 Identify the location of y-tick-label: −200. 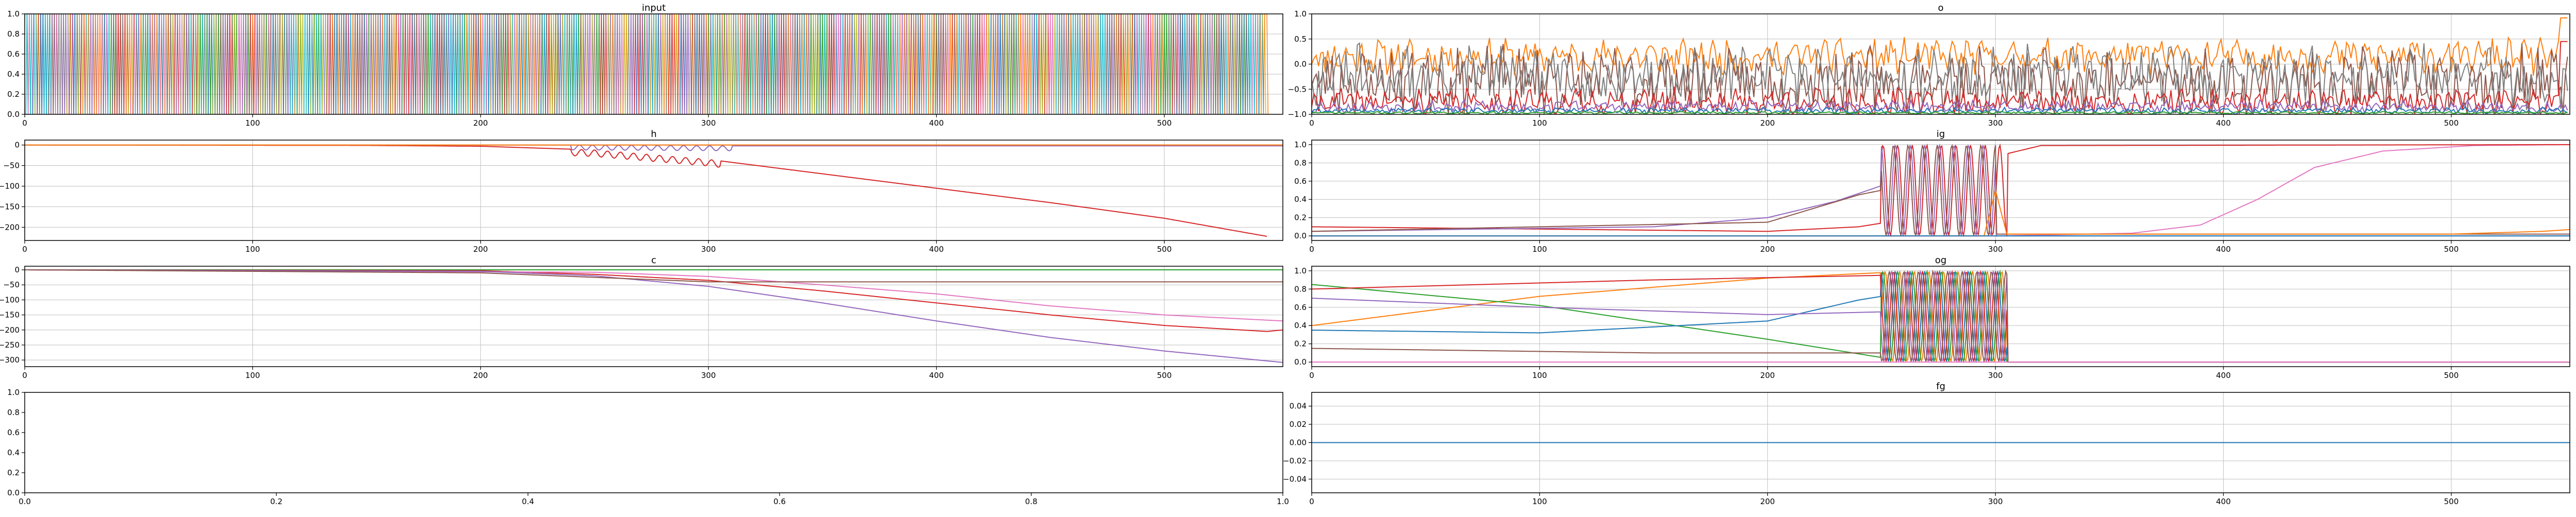
(10, 227).